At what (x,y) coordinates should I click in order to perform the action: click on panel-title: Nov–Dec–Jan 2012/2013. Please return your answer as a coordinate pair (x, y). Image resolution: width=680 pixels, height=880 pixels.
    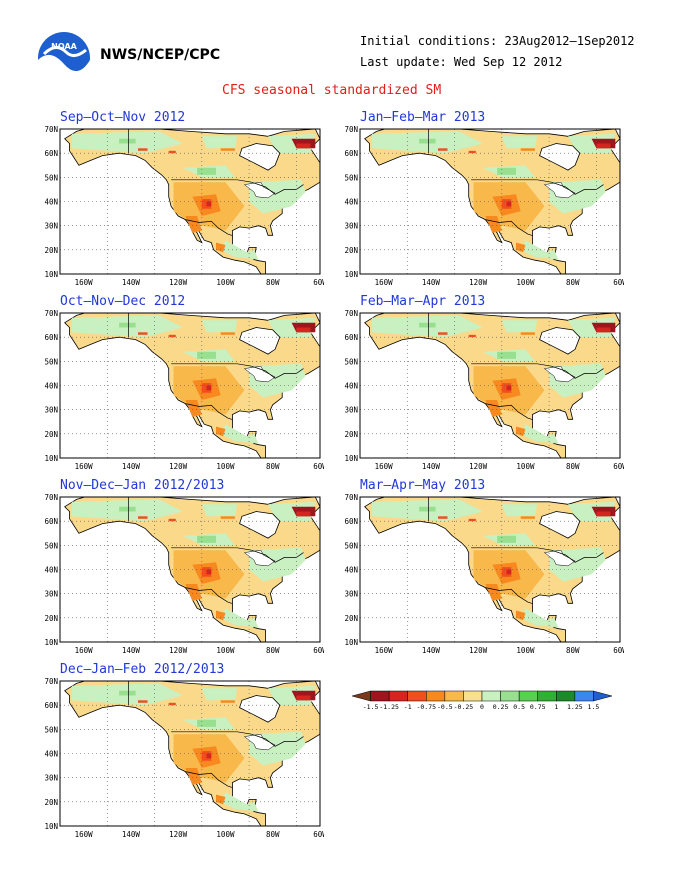
    Looking at the image, I should click on (142, 485).